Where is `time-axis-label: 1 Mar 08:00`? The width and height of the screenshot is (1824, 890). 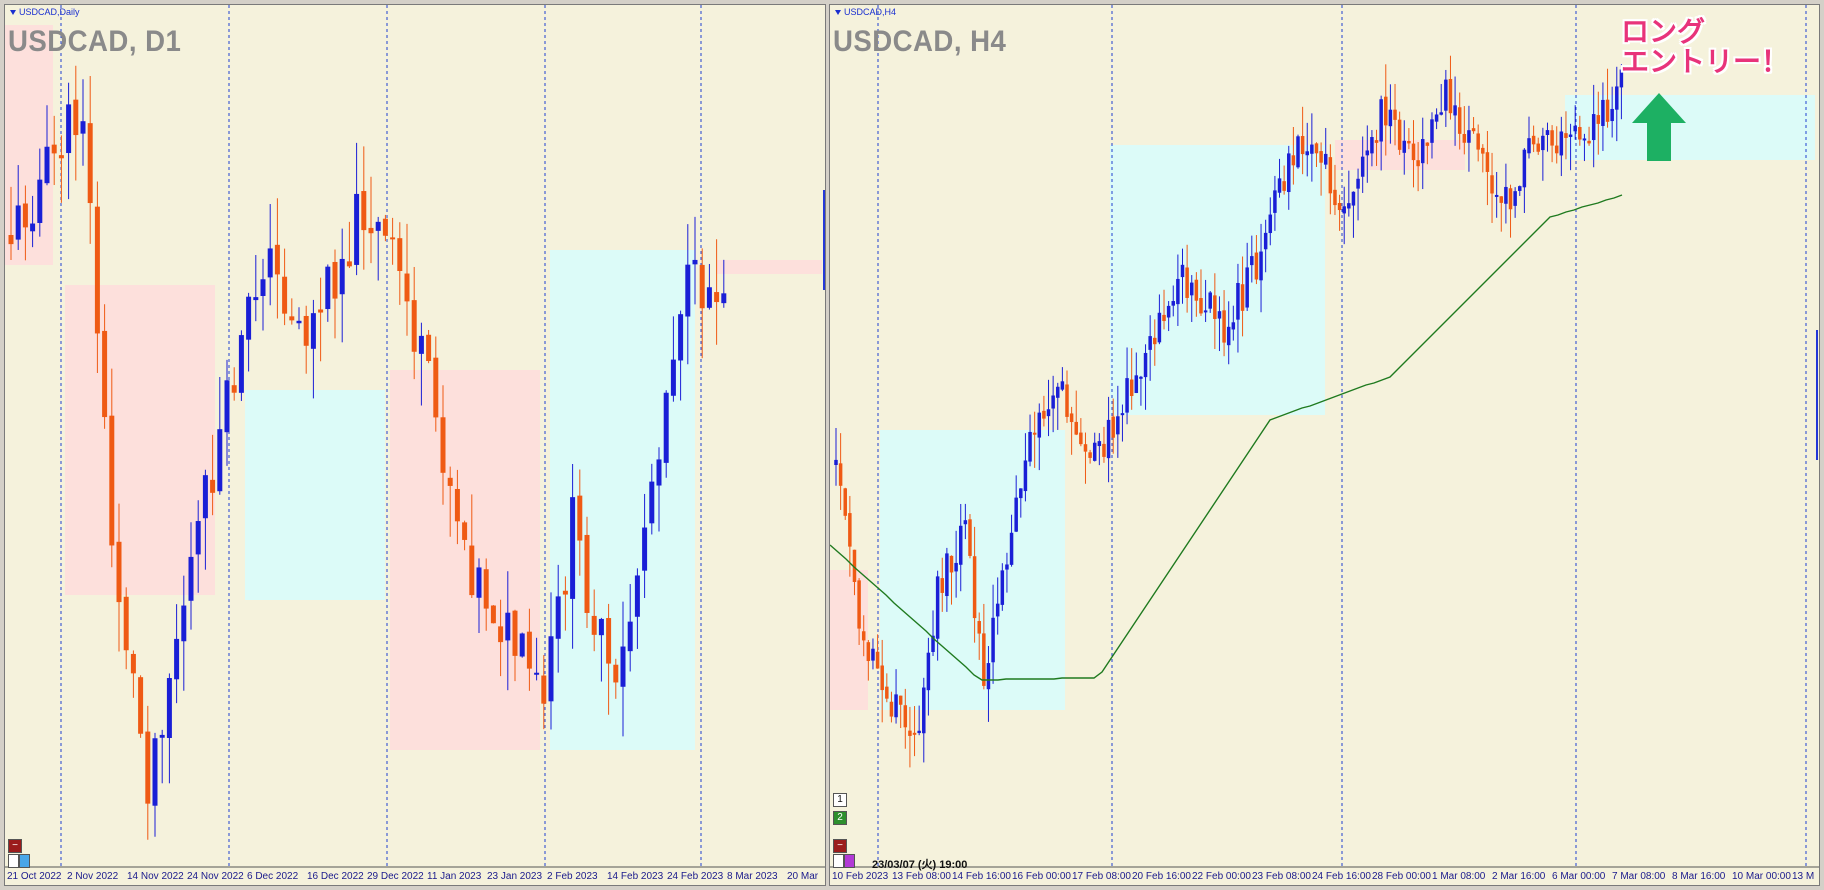 time-axis-label: 1 Mar 08:00 is located at coordinates (1459, 876).